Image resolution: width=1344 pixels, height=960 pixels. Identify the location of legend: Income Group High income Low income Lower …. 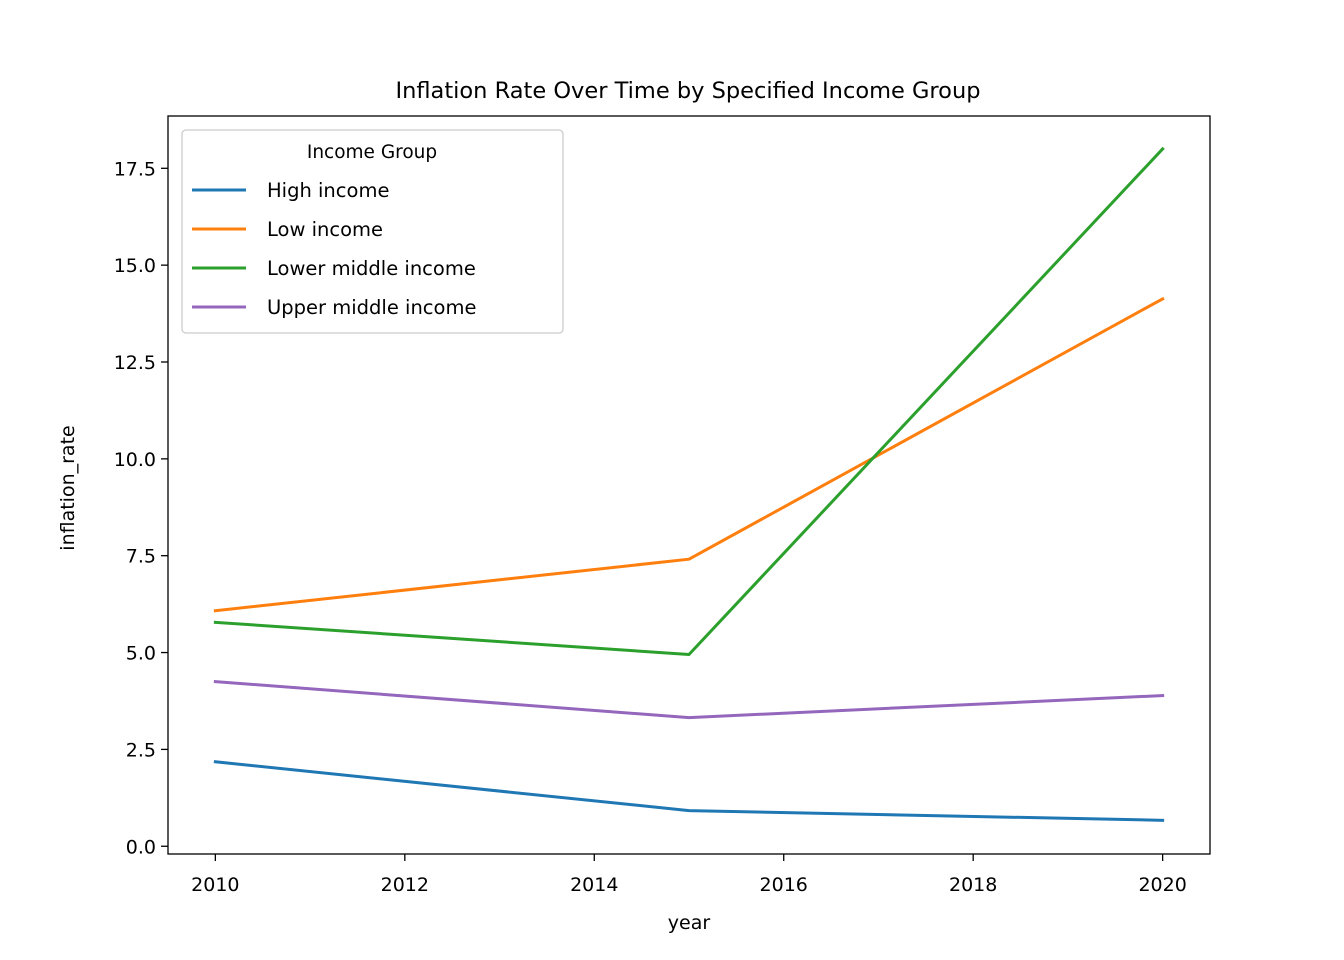
(372, 231).